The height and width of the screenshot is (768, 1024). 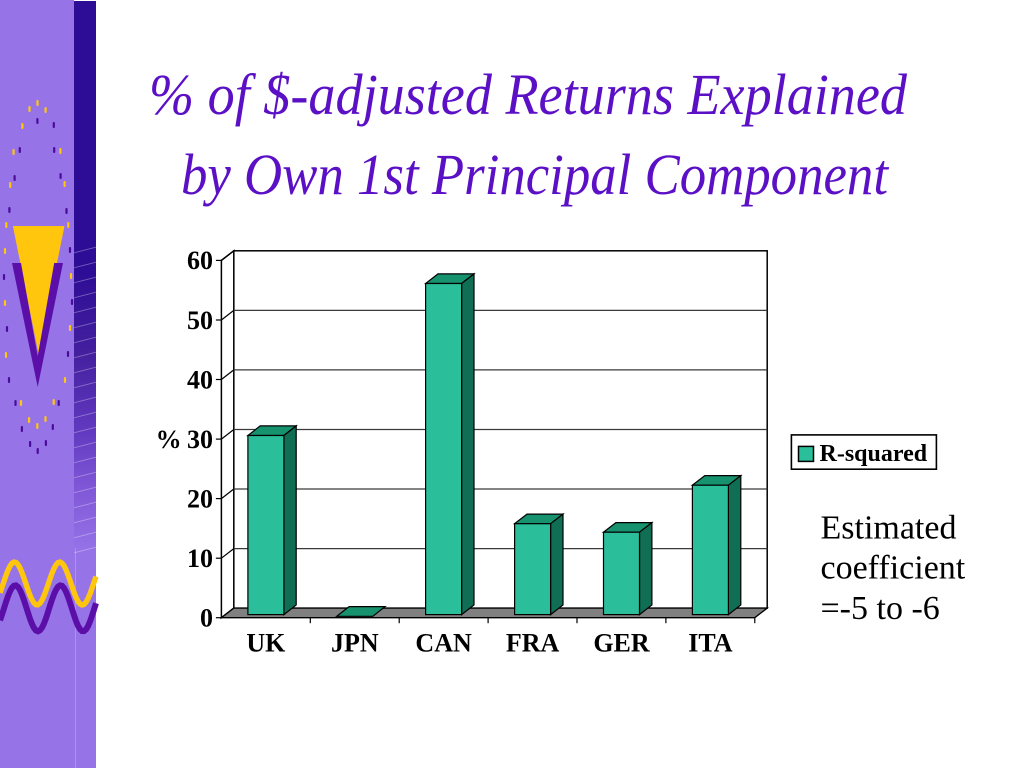 I want to click on svg-text: UK, so click(x=266, y=643).